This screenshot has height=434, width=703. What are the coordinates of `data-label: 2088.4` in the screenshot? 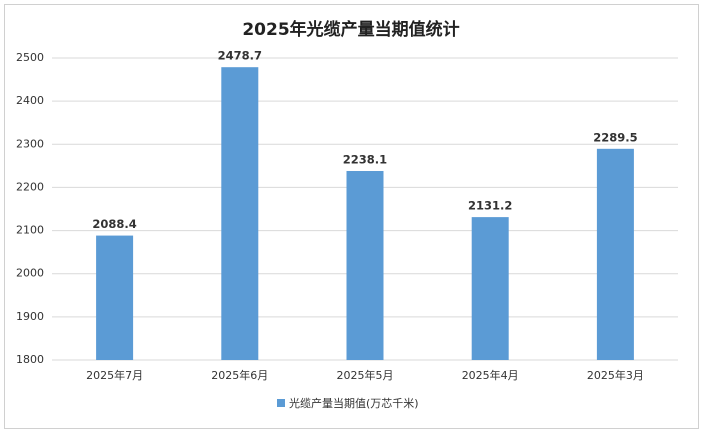 It's located at (114, 224).